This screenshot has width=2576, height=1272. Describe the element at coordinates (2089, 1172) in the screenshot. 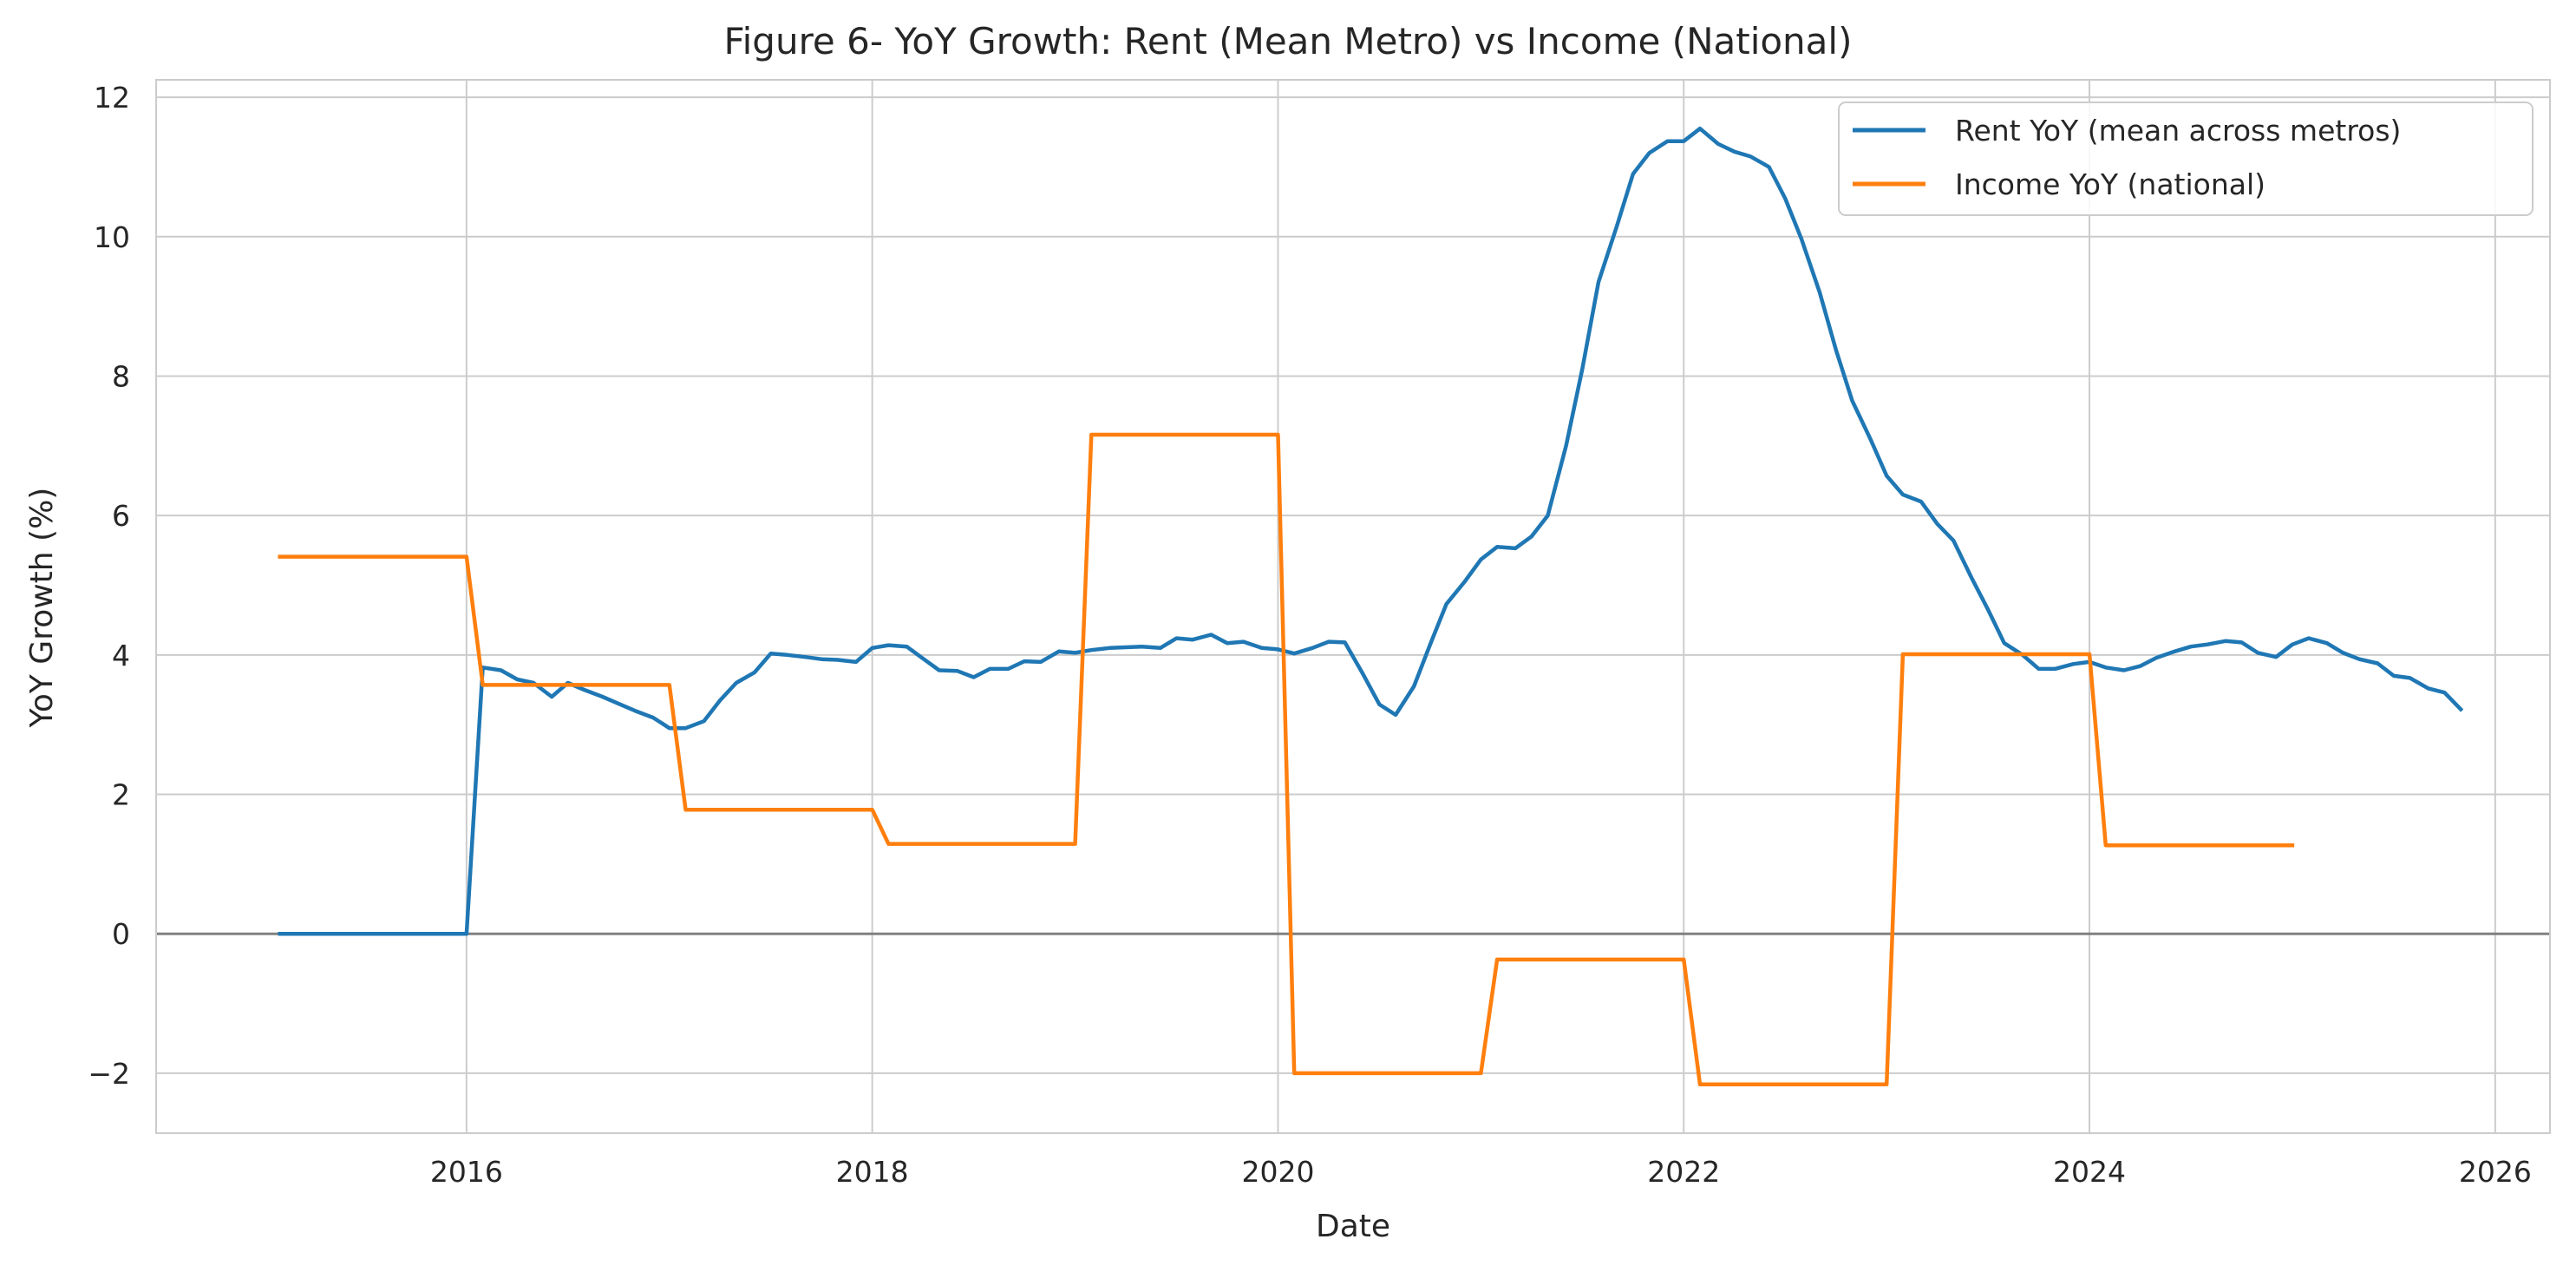

I see `x-tick-label: 2024` at that location.